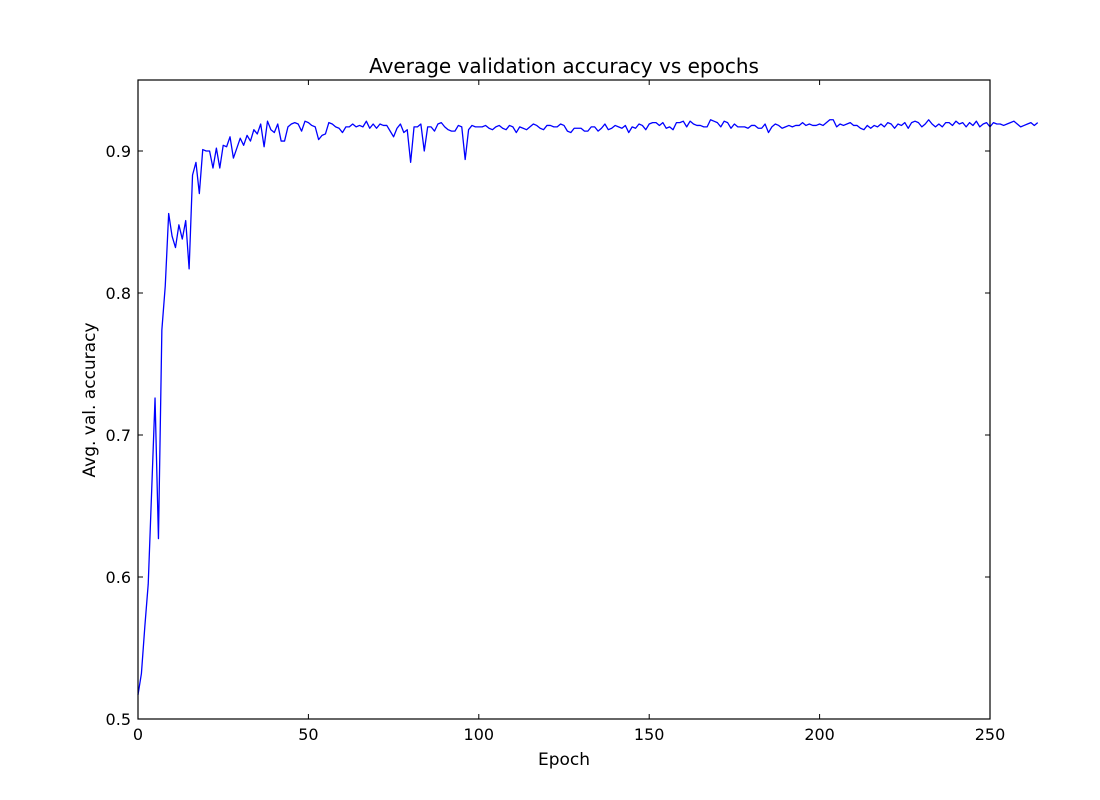  I want to click on y-axis-label: Avg. val. accuracy, so click(90, 399).